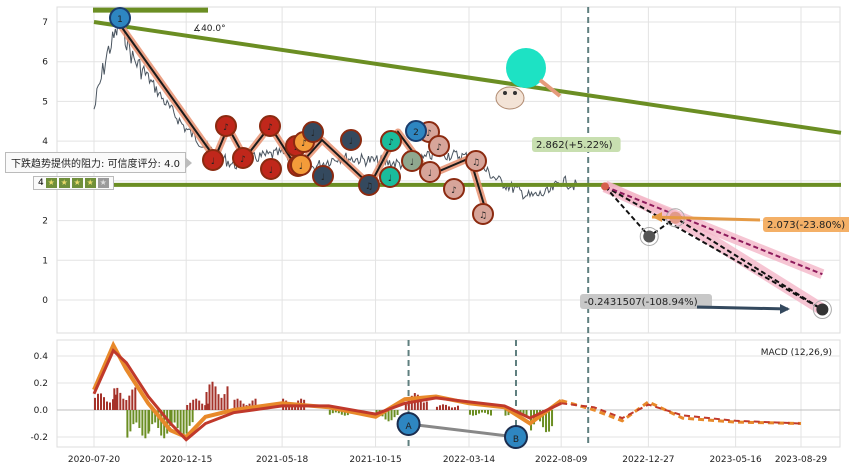 This screenshot has height=471, width=849. I want to click on macd-y-tick-label: 0.0, so click(41, 411).